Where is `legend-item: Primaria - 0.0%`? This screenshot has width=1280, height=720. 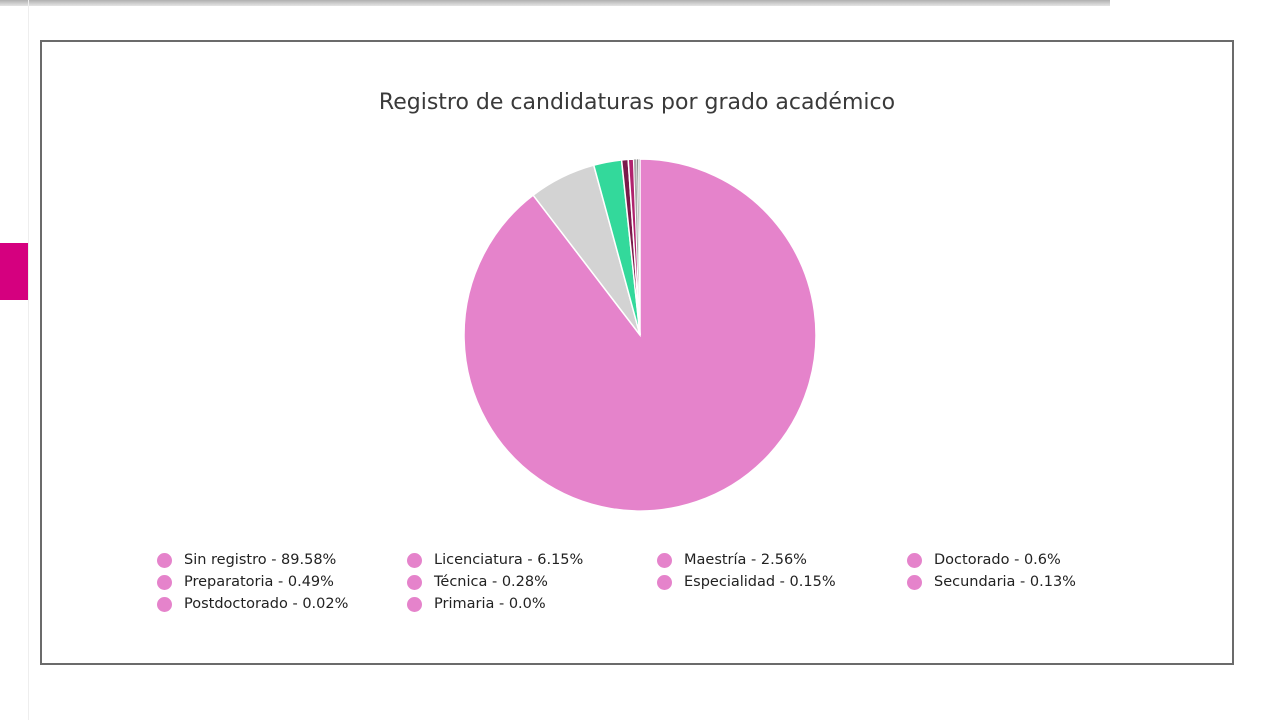 legend-item: Primaria - 0.0% is located at coordinates (476, 604).